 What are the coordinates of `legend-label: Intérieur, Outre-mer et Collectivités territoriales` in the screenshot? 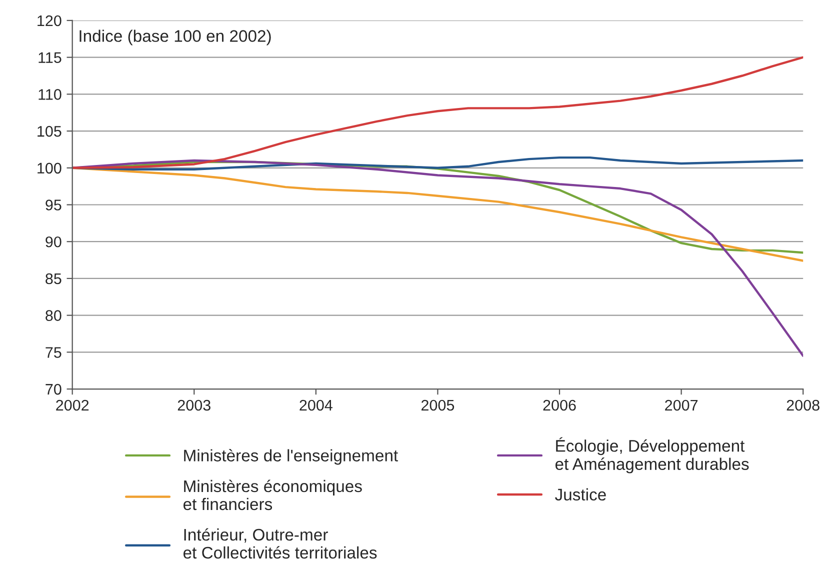 It's located at (280, 543).